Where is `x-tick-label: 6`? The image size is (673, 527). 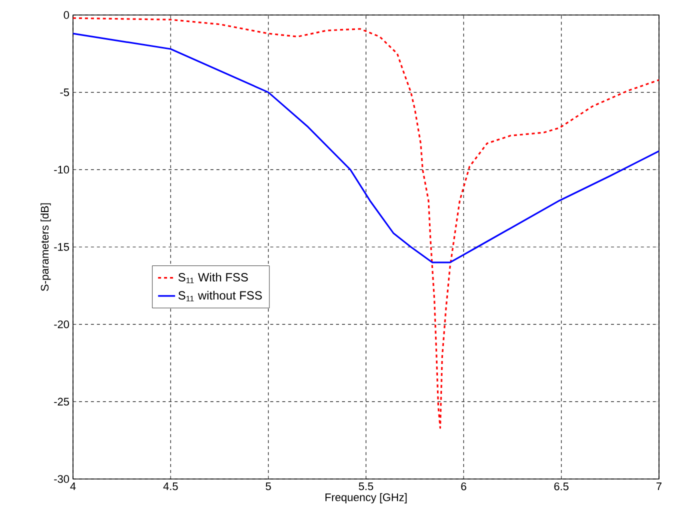
x-tick-label: 6 is located at coordinates (463, 486).